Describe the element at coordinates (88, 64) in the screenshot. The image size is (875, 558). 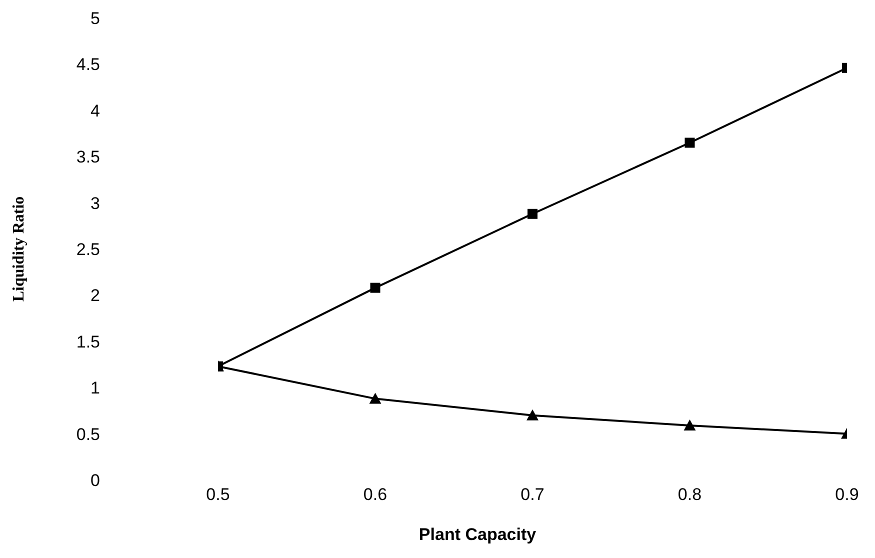
I see `y-tick-label: 4.5` at that location.